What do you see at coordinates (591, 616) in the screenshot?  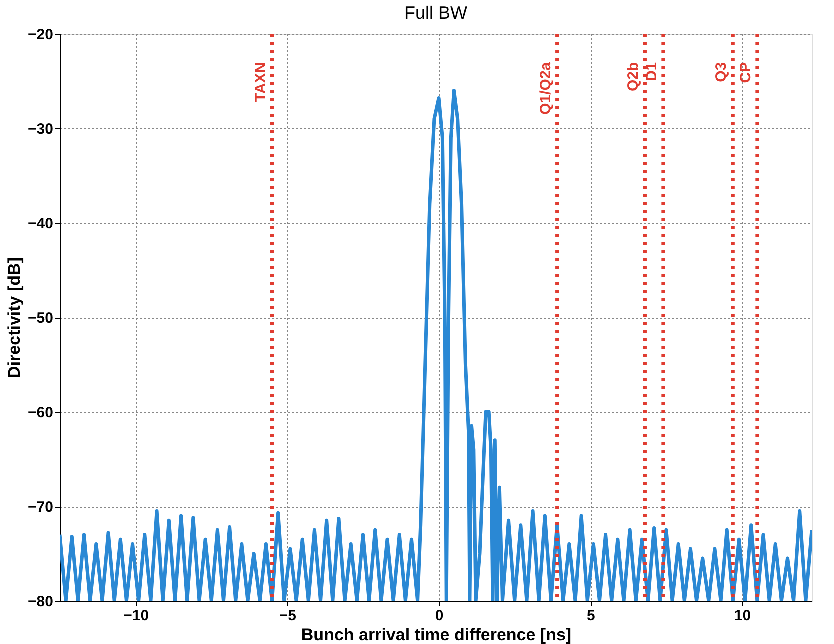 I see `x-tick-label: 5` at bounding box center [591, 616].